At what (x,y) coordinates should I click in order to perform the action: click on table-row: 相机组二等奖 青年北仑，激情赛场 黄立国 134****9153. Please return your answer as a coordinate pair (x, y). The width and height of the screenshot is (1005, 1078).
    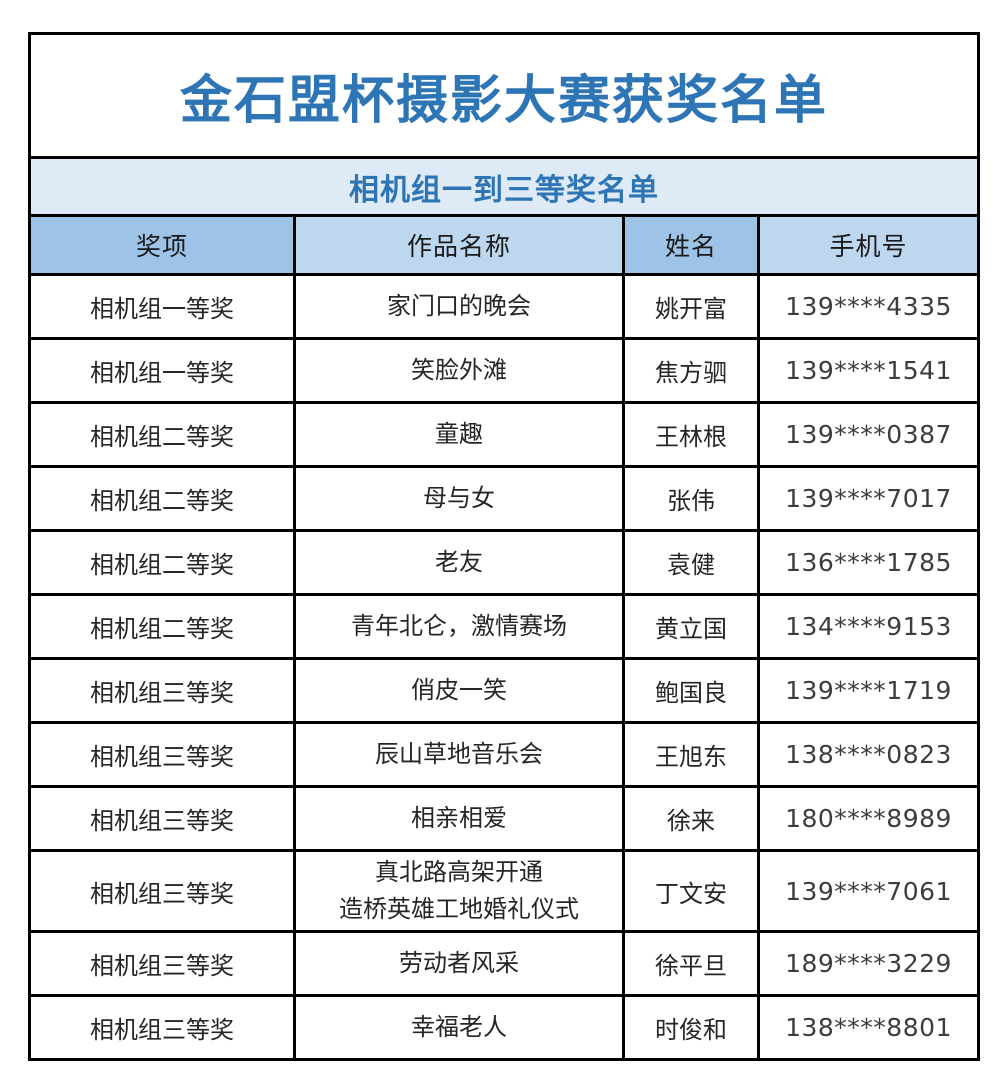
    Looking at the image, I should click on (504, 626).